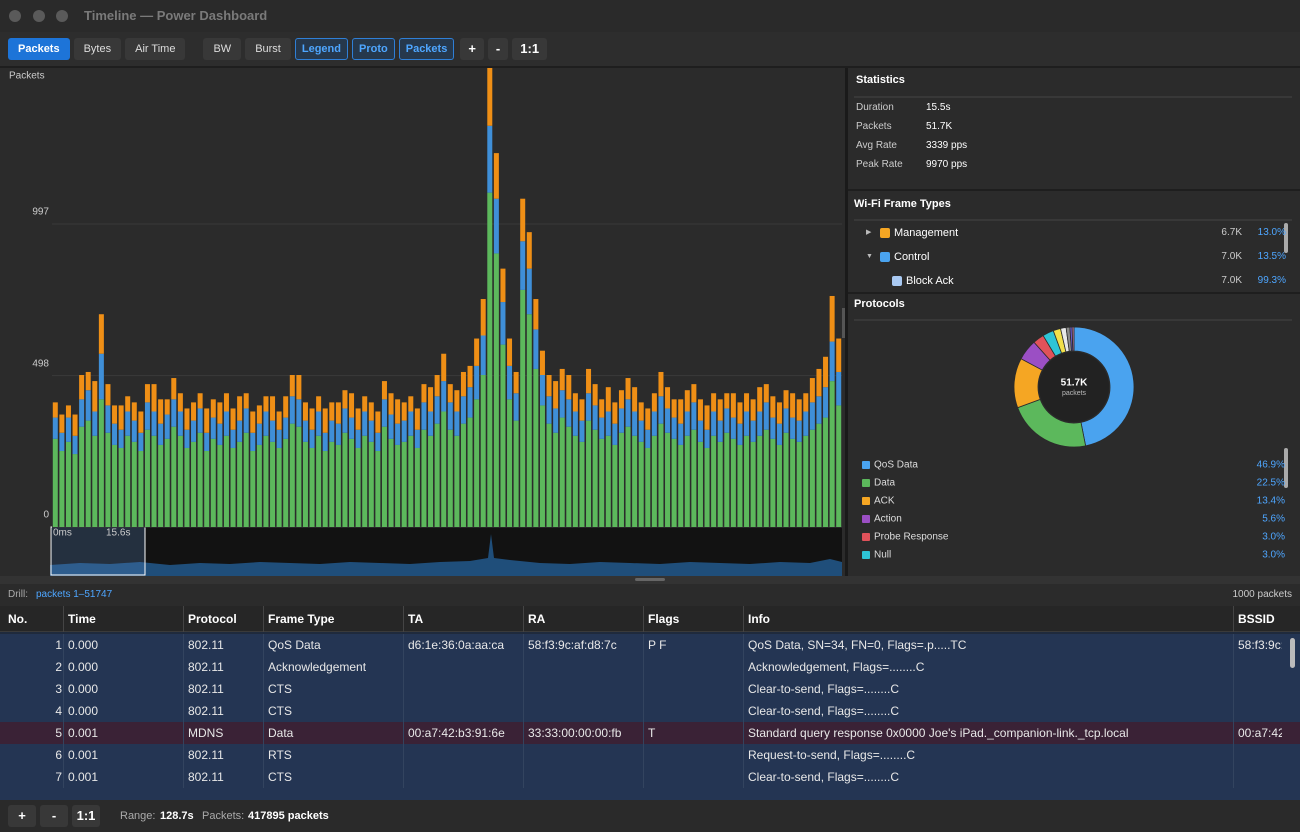 The image size is (1300, 832). I want to click on table-cell: CTS, so click(280, 711).